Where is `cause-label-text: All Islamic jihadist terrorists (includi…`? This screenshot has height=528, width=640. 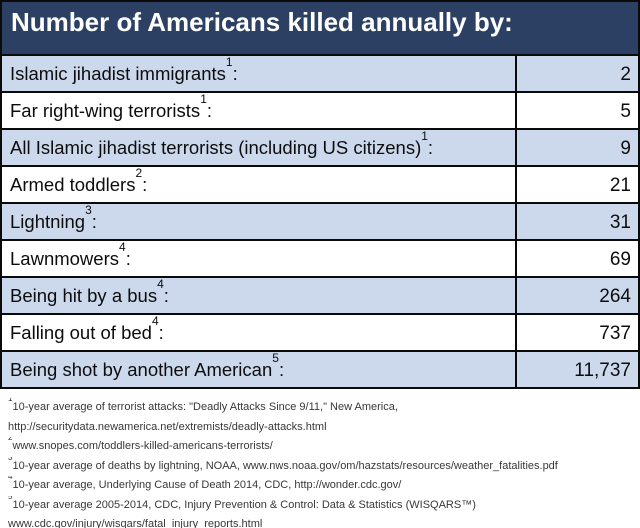 cause-label-text: All Islamic jihadist terrorists (includi… is located at coordinates (216, 147).